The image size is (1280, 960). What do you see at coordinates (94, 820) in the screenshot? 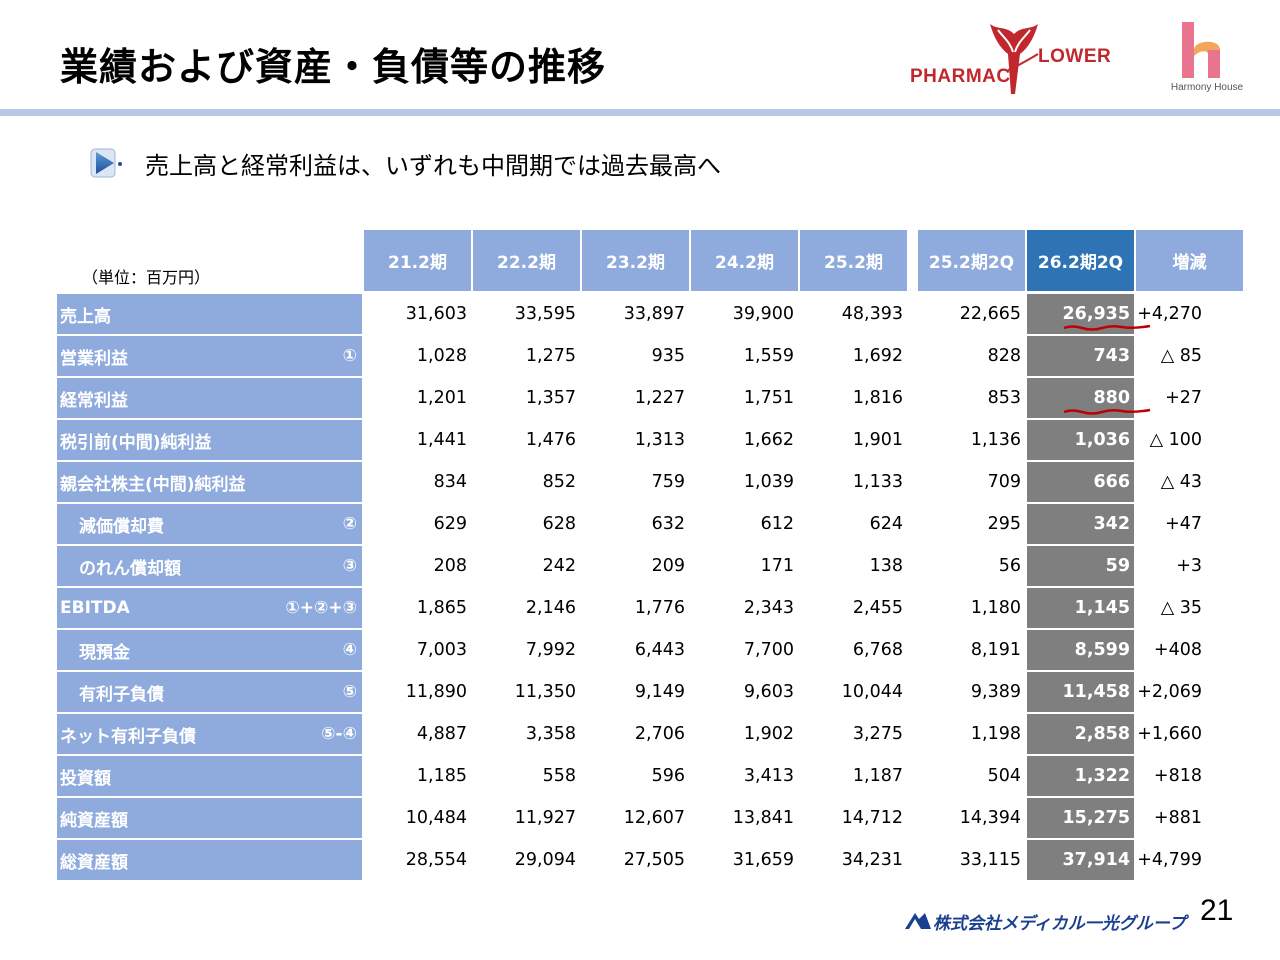
I see `row-label-text: 純資産額` at bounding box center [94, 820].